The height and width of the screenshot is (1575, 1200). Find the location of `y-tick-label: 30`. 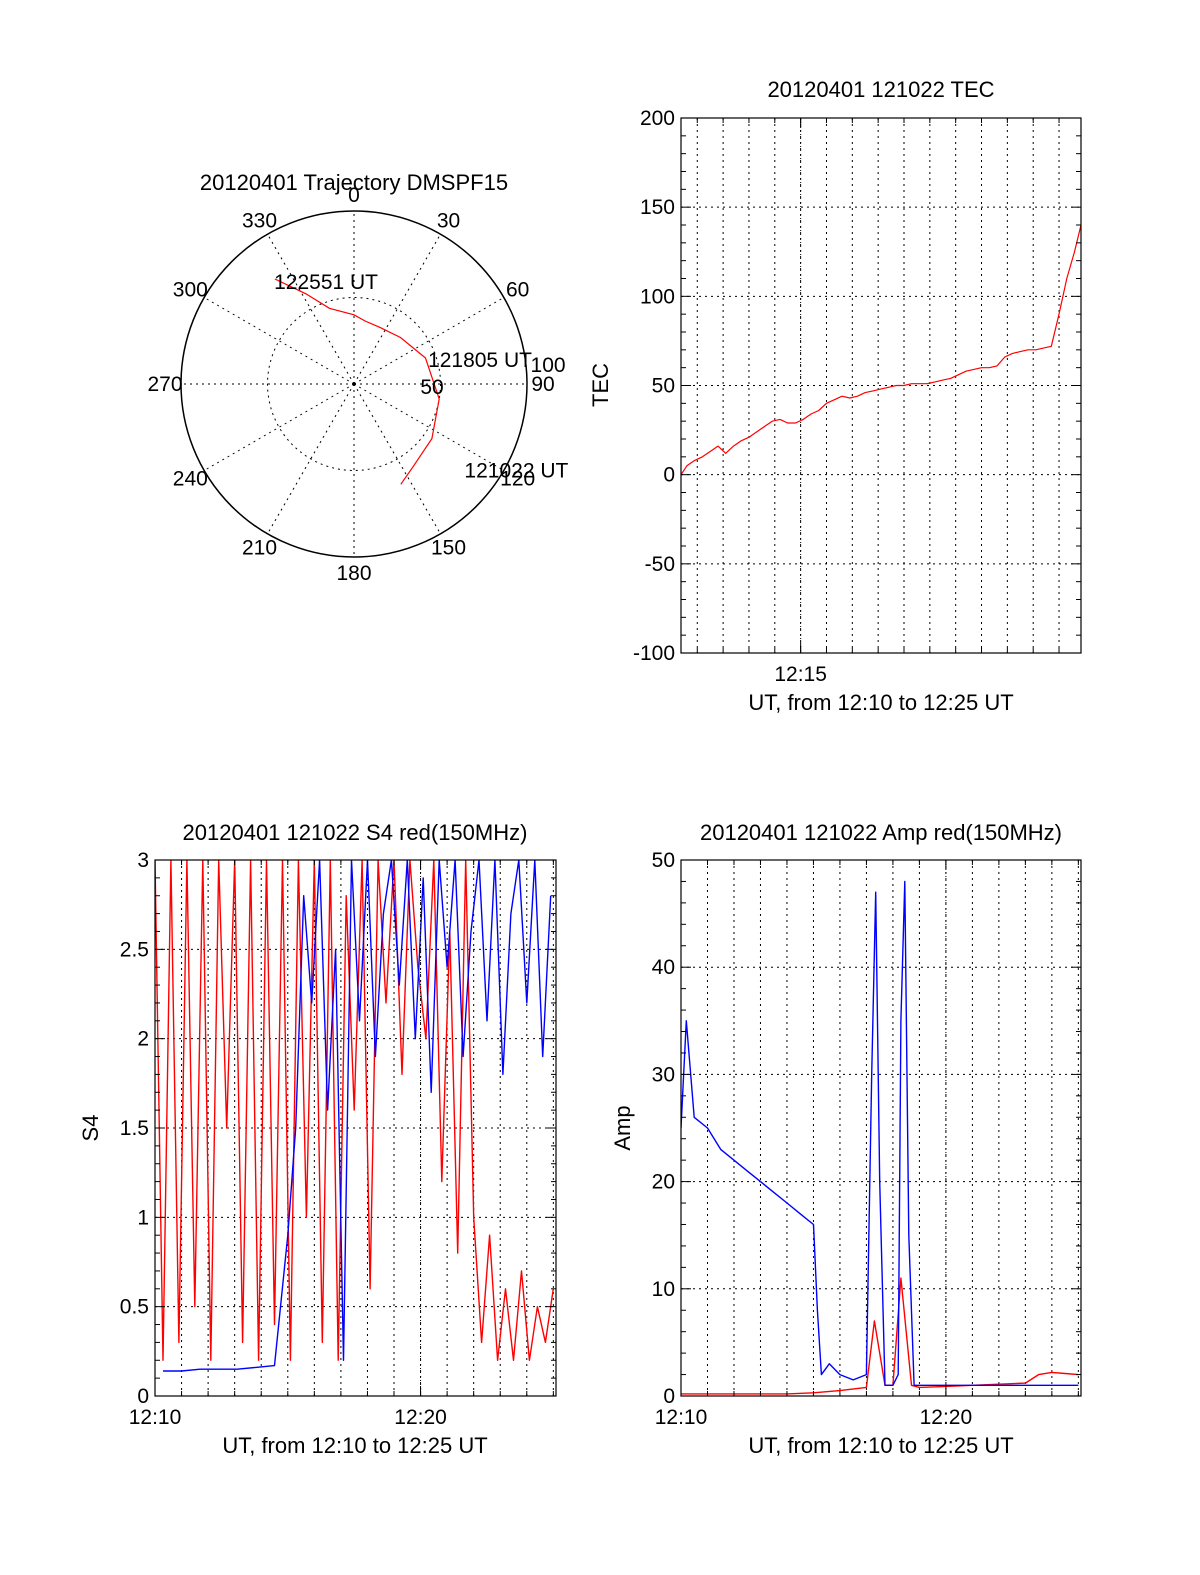

y-tick-label: 30 is located at coordinates (663, 1074).